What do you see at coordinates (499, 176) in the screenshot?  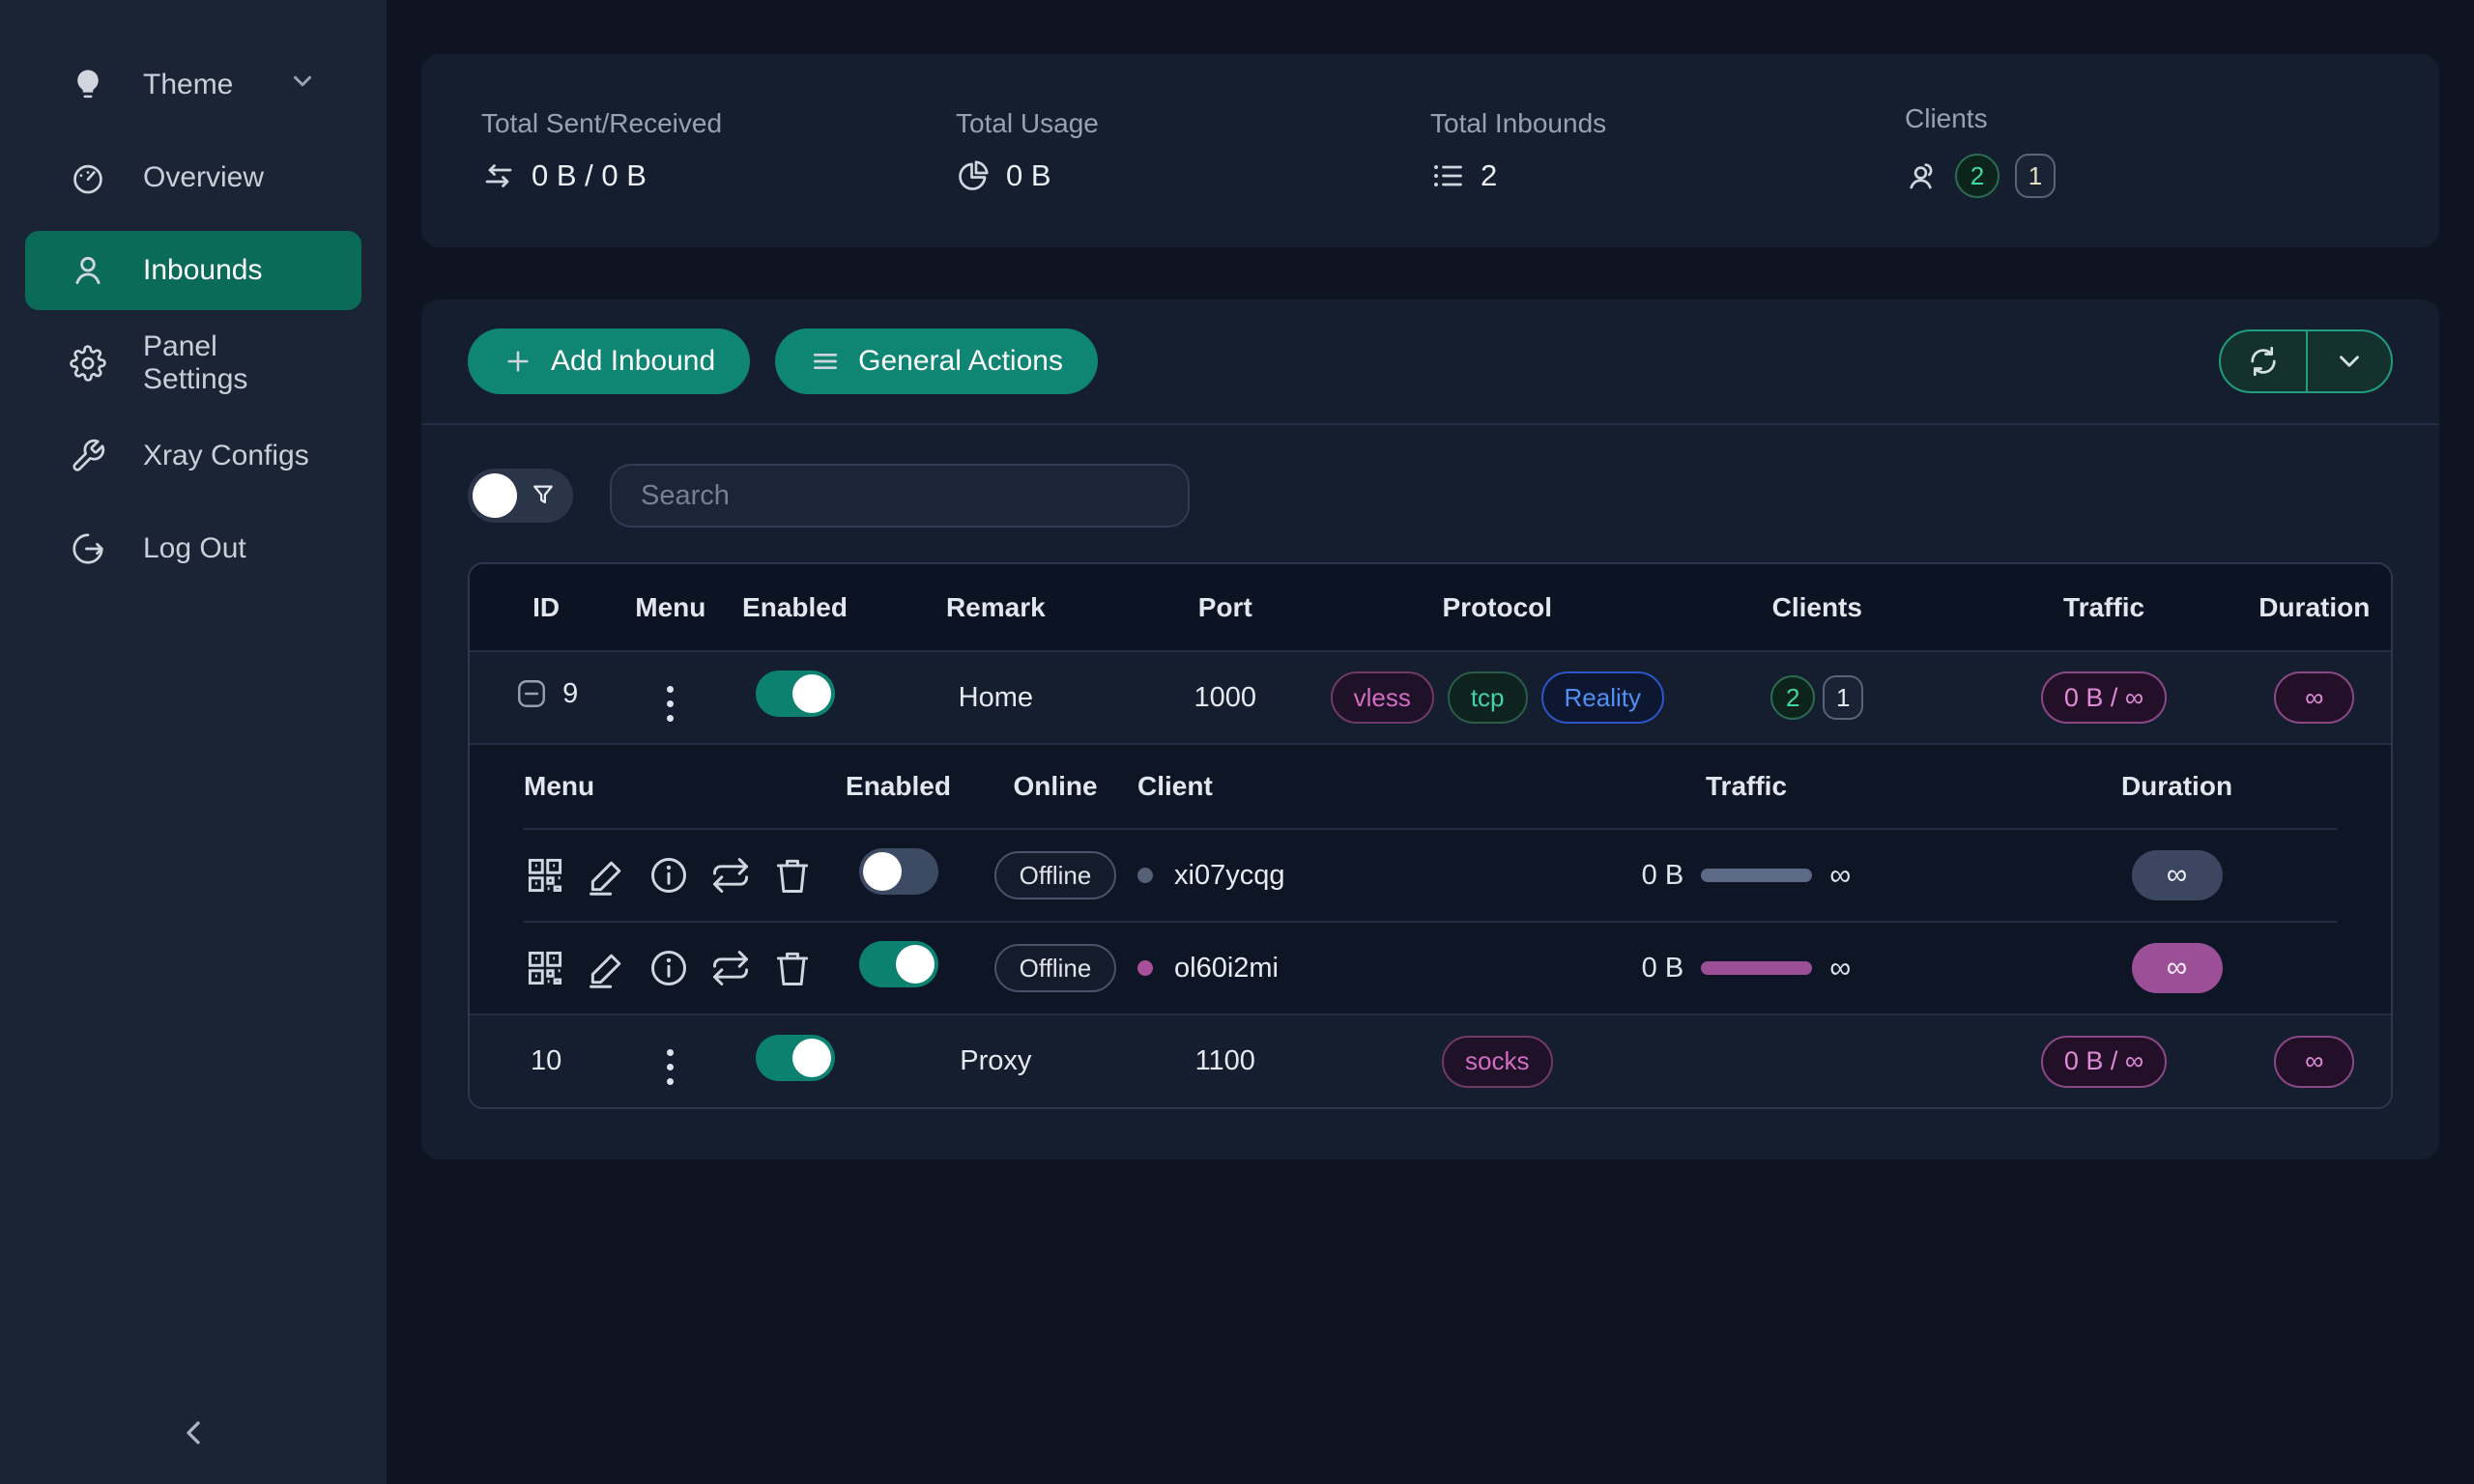 I see `transfer-arrows-icon` at bounding box center [499, 176].